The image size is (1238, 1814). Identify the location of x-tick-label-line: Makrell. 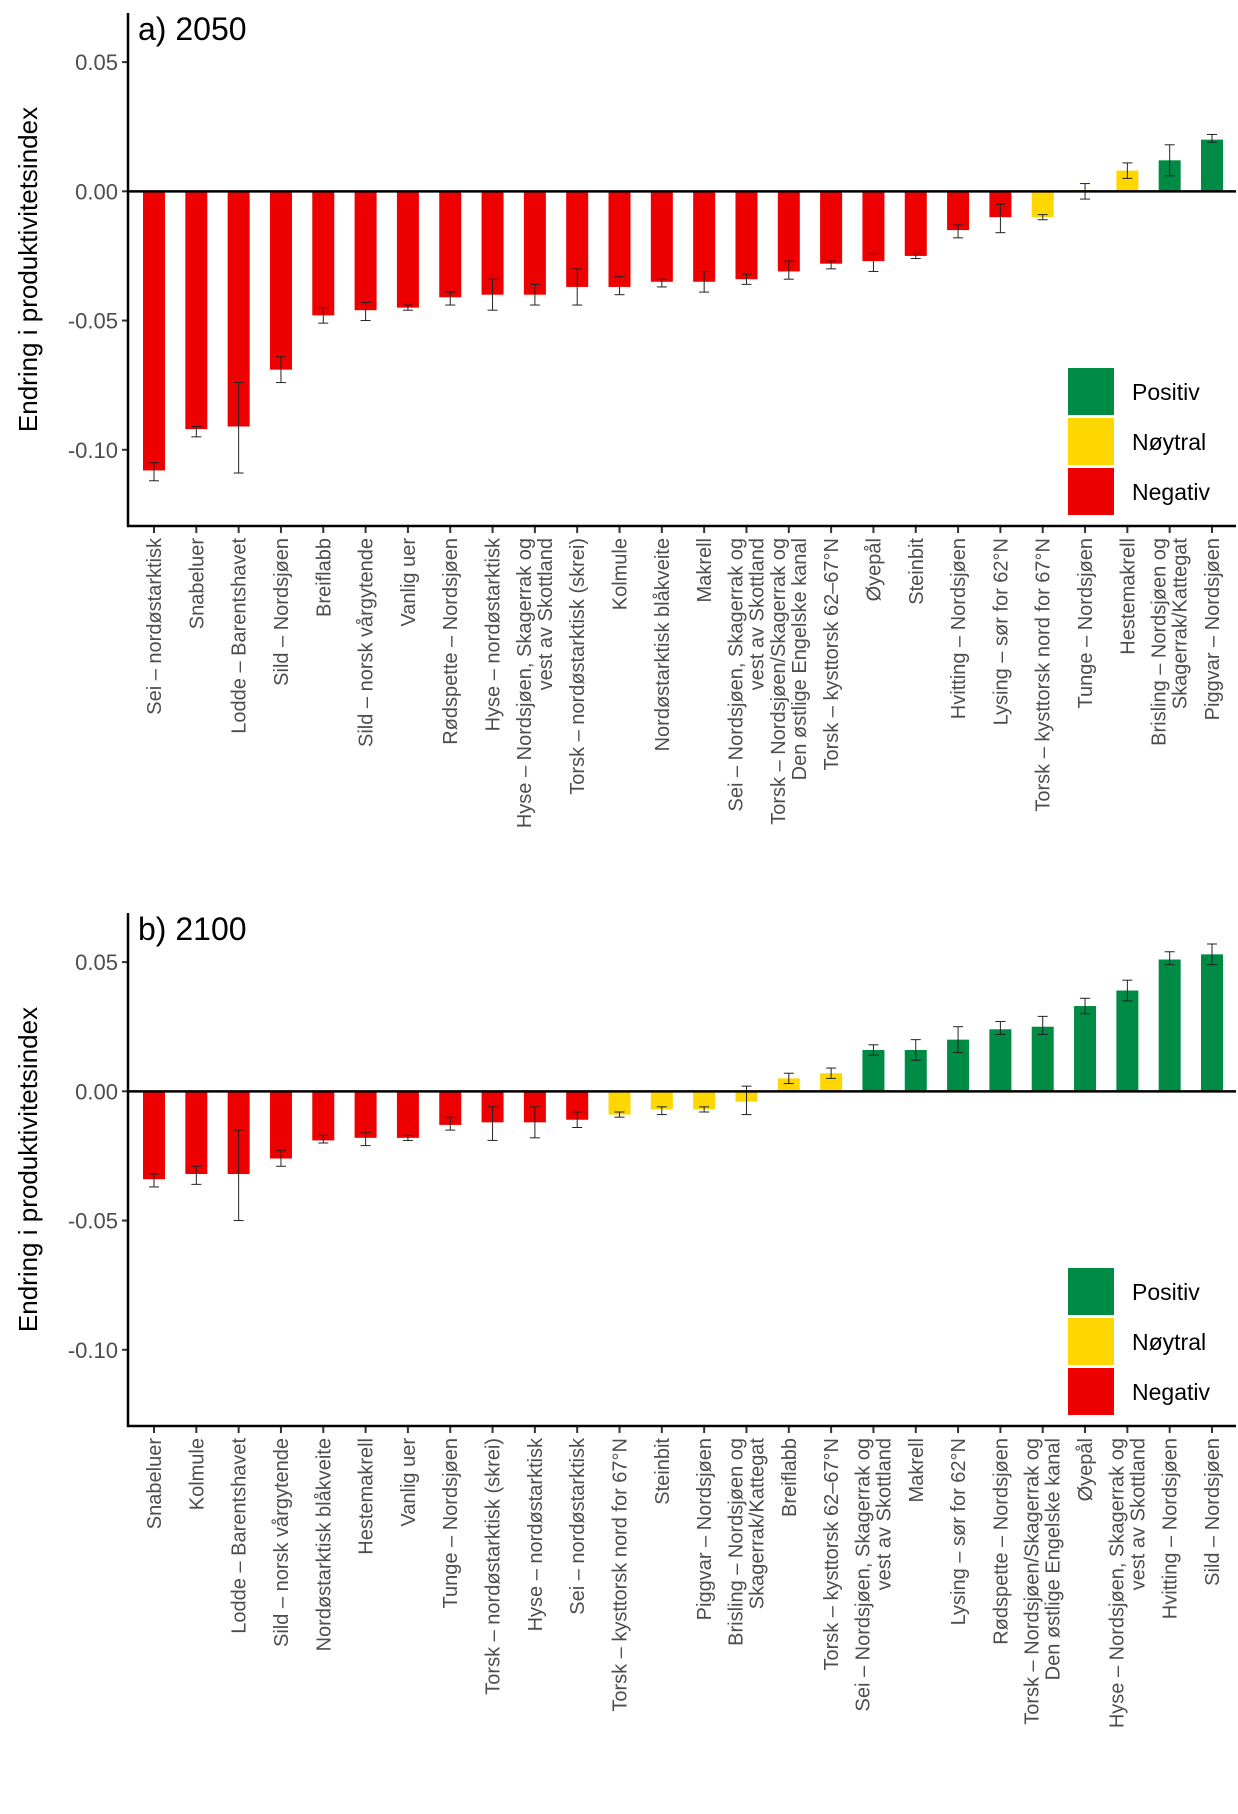
(917, 1470).